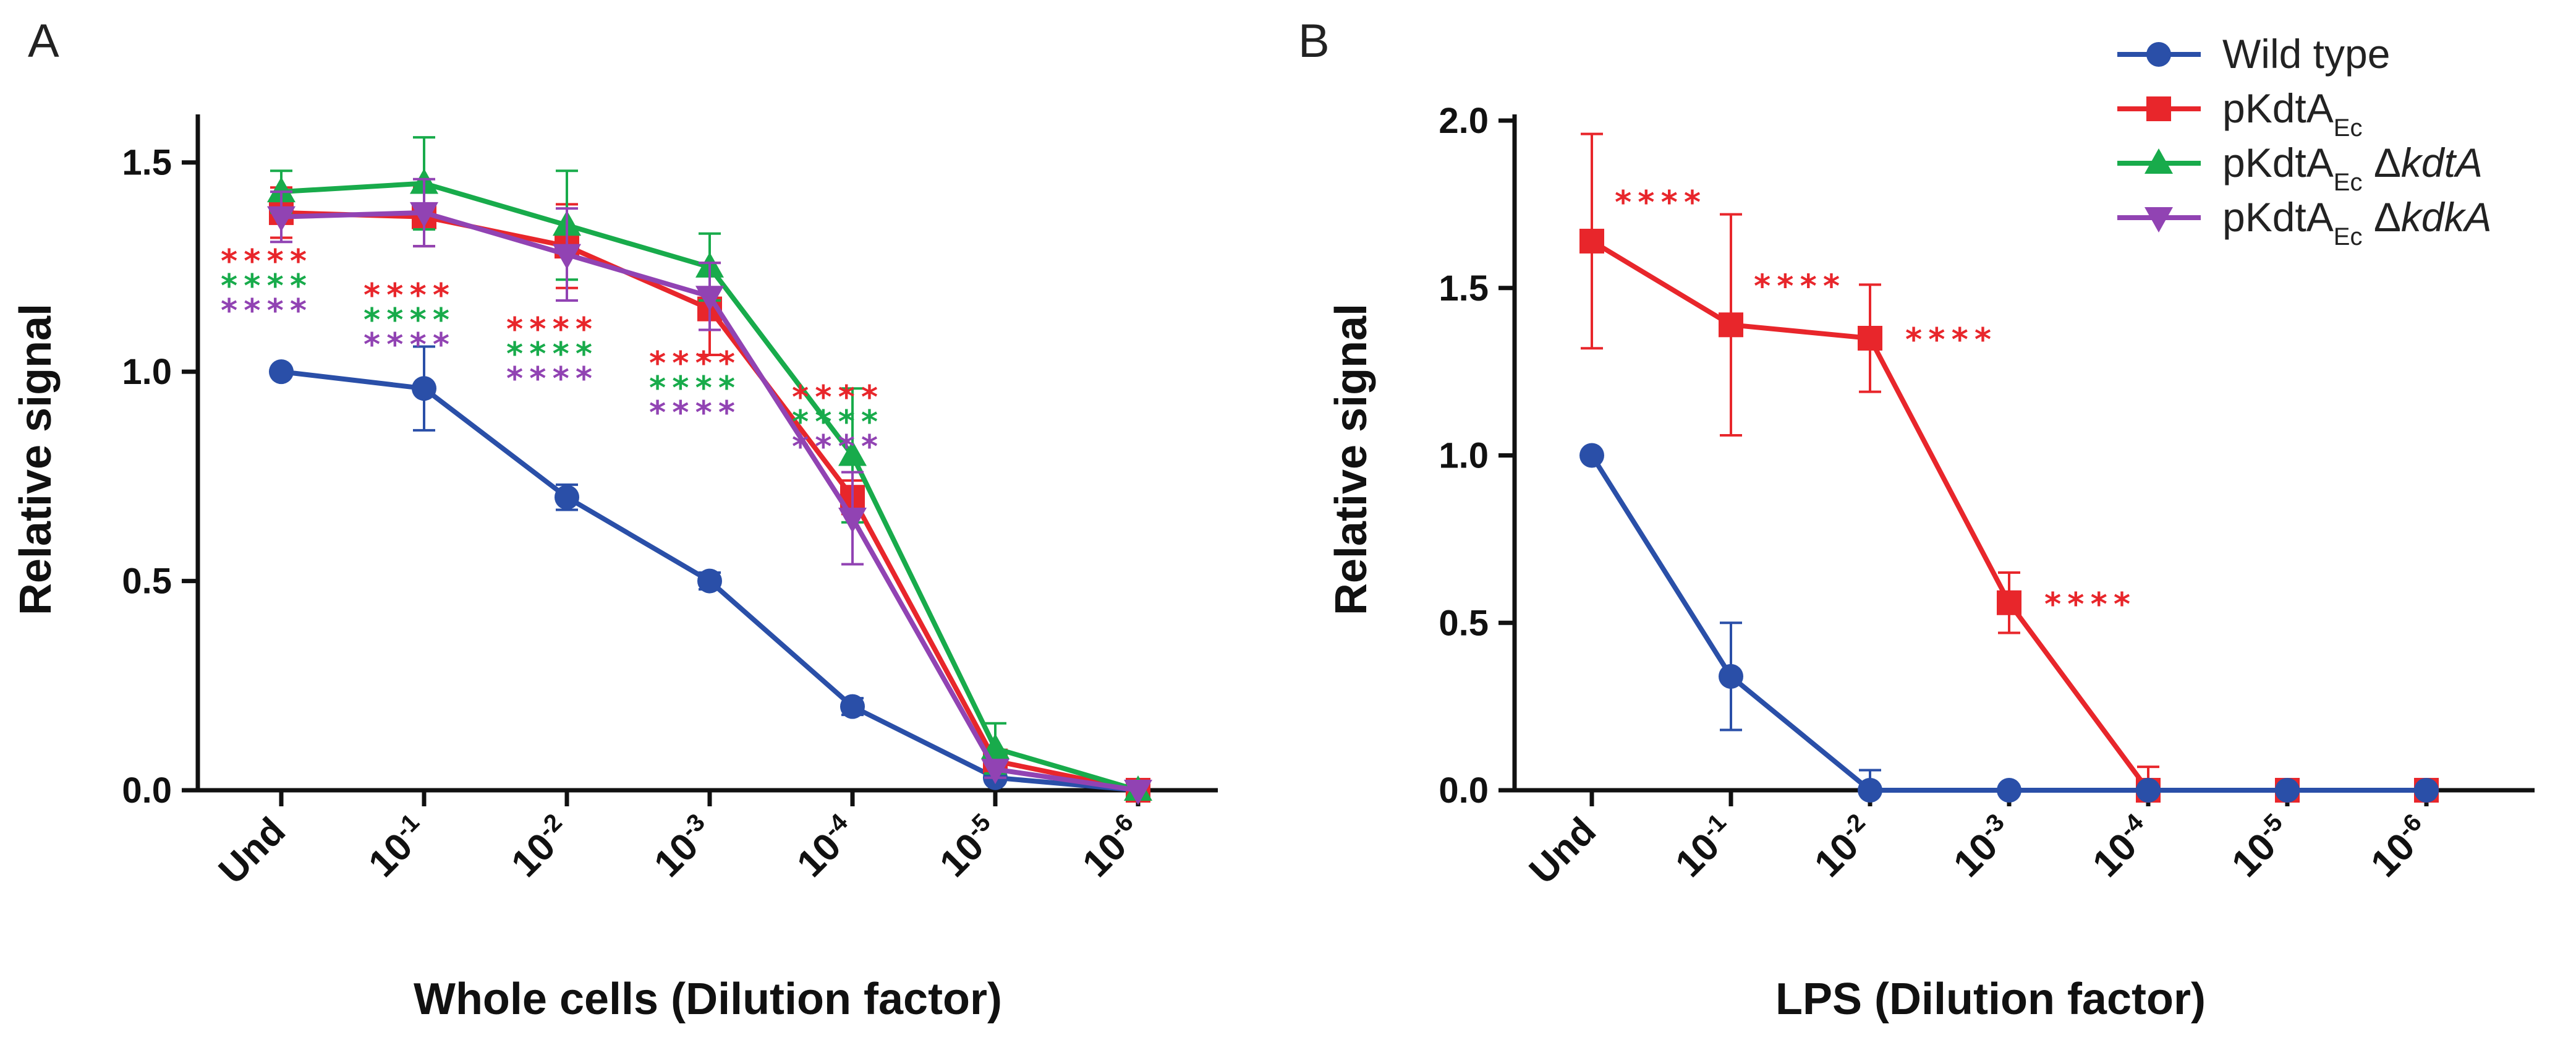 The width and height of the screenshot is (2576, 1045). I want to click on legend-label: Wild type, so click(2306, 54).